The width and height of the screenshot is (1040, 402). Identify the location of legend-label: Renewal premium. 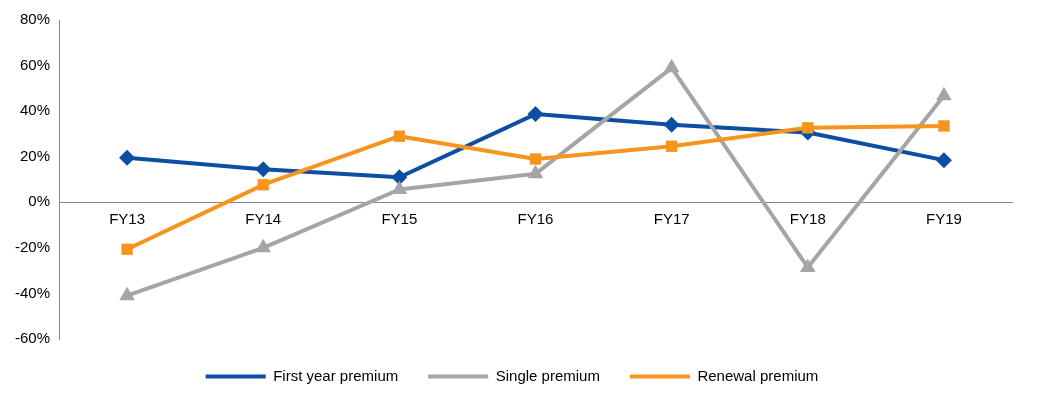
(758, 375).